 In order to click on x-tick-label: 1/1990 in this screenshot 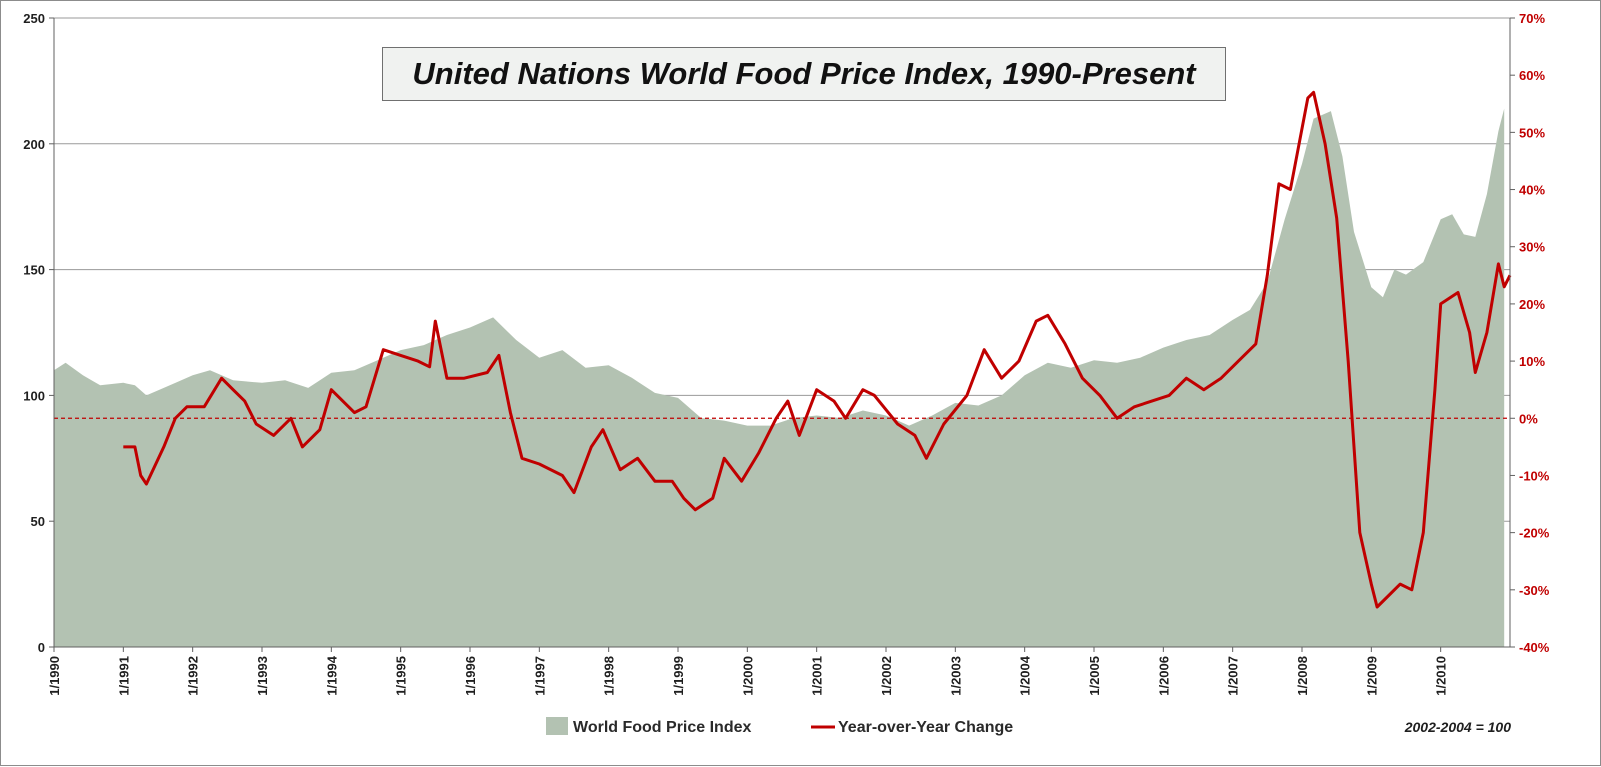, I will do `click(54, 676)`.